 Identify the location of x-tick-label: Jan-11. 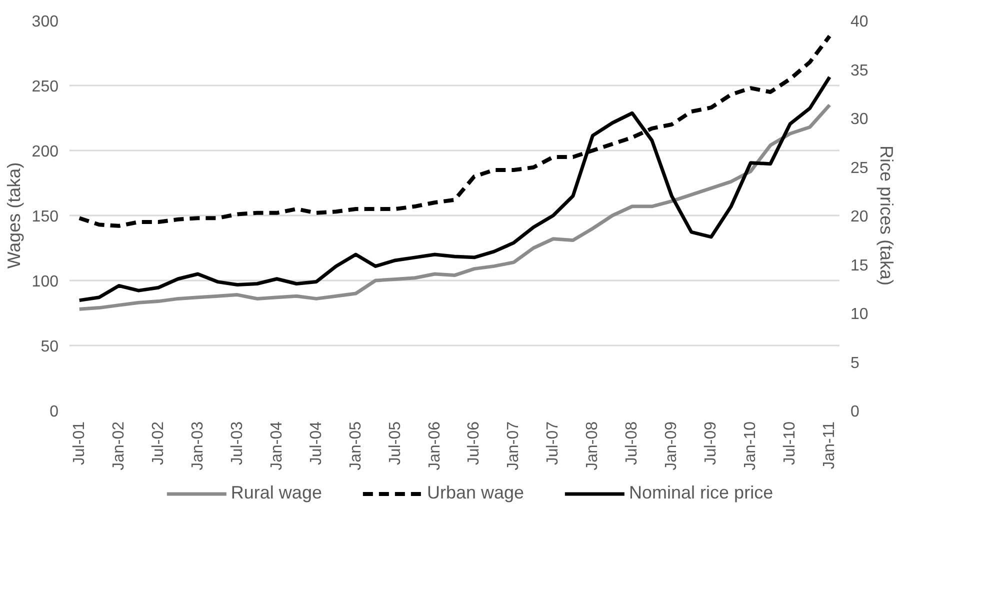
(829, 445).